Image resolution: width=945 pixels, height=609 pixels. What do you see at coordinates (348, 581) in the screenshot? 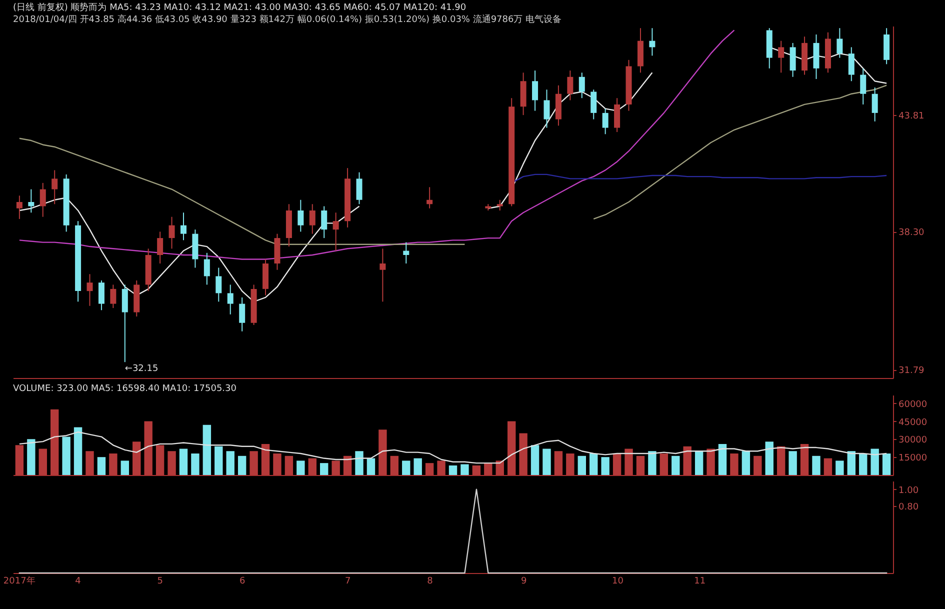
I see `x-tick-label: 7` at bounding box center [348, 581].